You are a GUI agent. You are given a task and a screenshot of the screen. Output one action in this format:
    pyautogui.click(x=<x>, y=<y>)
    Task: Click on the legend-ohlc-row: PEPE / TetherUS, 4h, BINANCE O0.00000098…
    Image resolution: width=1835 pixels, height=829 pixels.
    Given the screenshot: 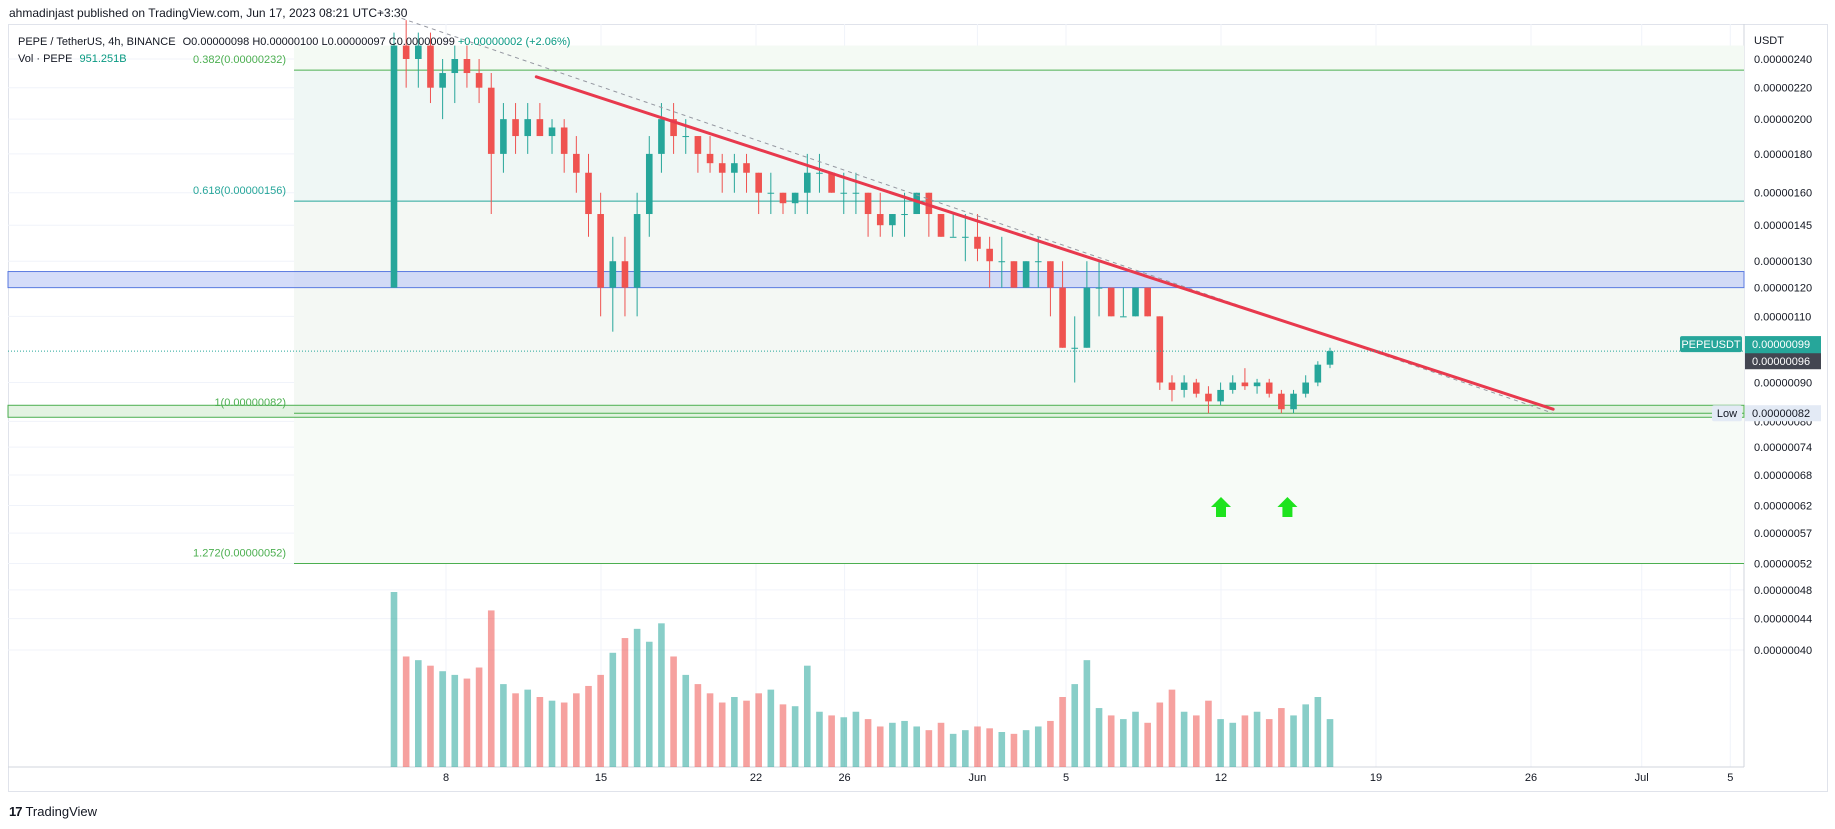 What is the action you would take?
    pyautogui.click(x=294, y=42)
    